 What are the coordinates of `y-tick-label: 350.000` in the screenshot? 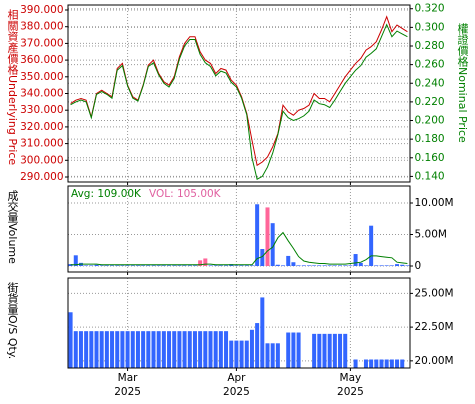 It's located at (41, 77).